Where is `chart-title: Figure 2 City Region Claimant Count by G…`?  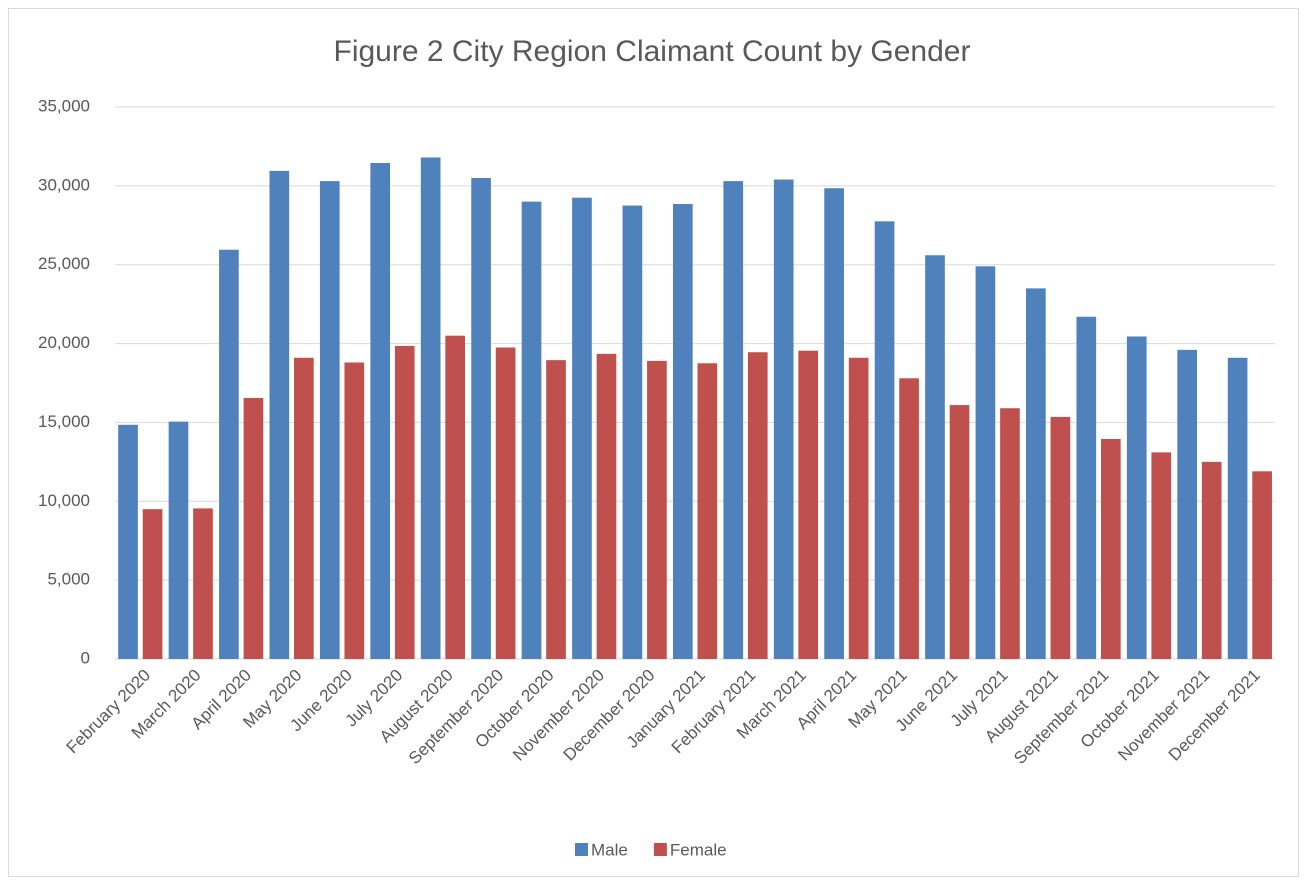 chart-title: Figure 2 City Region Claimant Count by G… is located at coordinates (652, 51).